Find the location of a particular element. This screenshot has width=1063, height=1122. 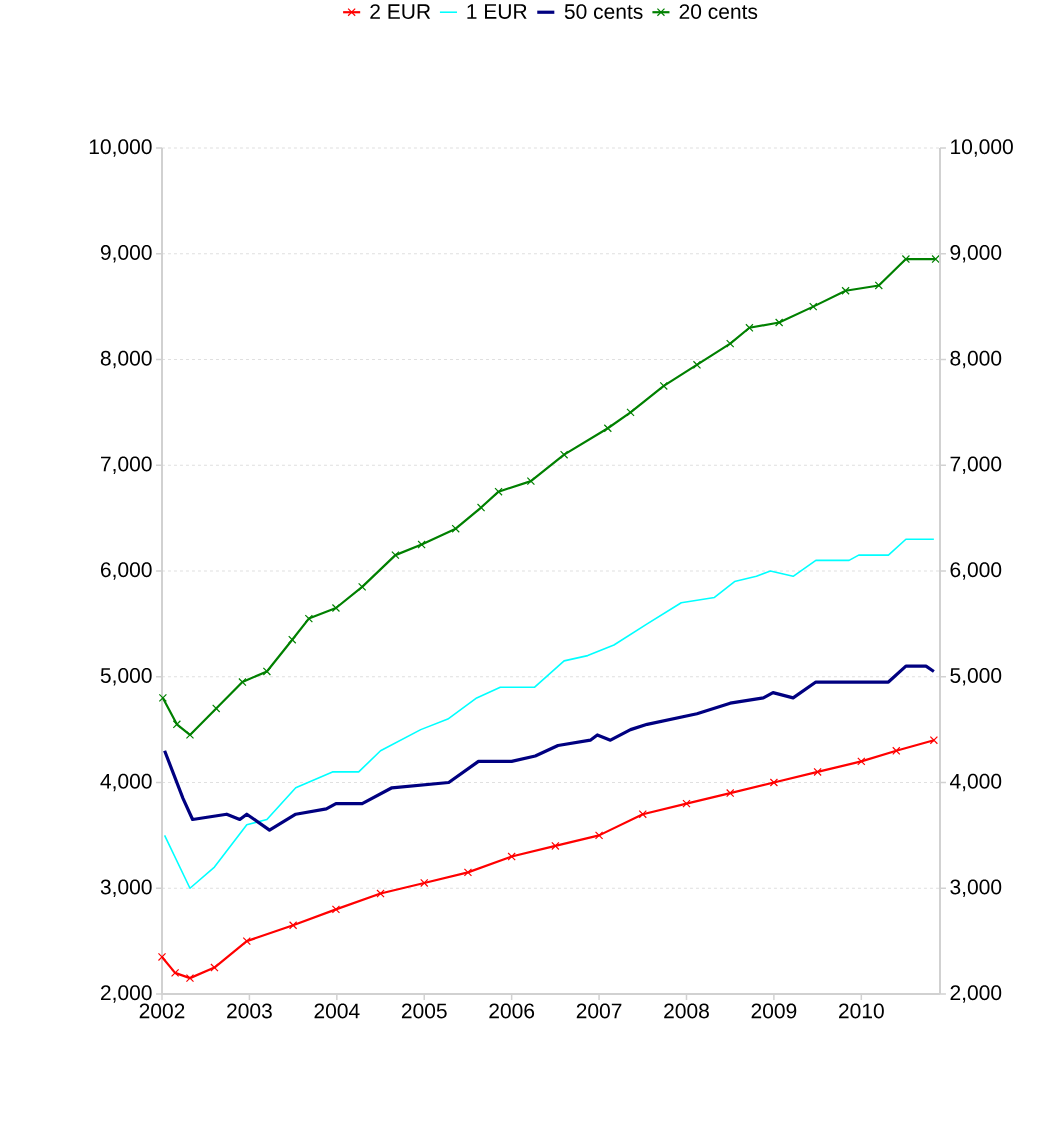

legend-label: 50 cents is located at coordinates (603, 12).